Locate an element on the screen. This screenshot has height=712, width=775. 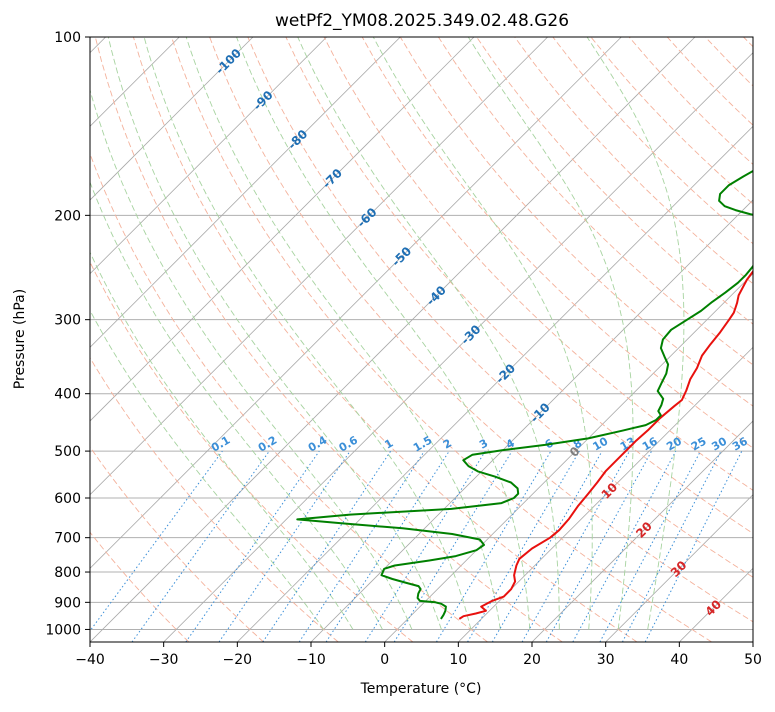
x-tick-label: 20 is located at coordinates (532, 660).